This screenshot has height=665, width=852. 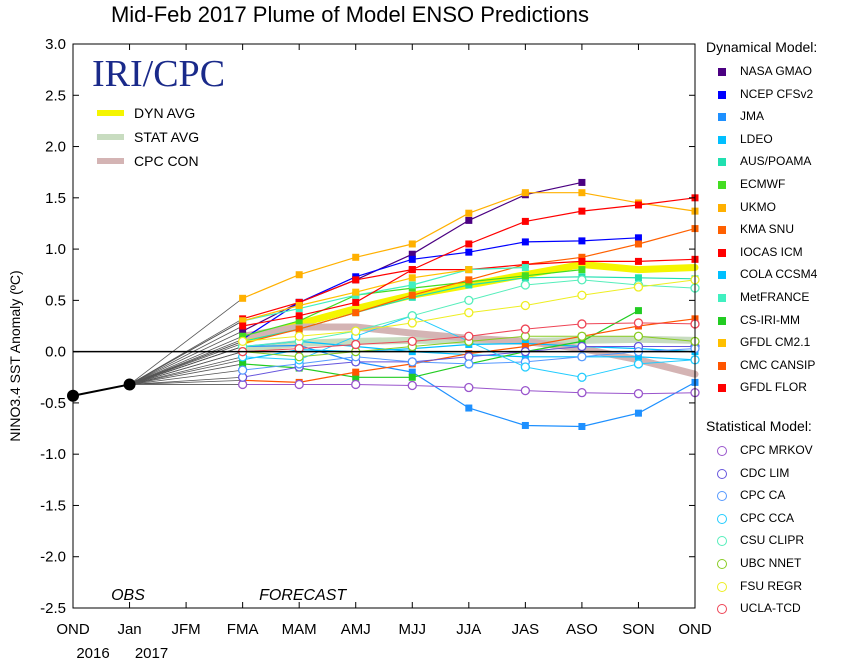 I want to click on statistical-legend-heading: Statistical Model:, so click(x=759, y=426).